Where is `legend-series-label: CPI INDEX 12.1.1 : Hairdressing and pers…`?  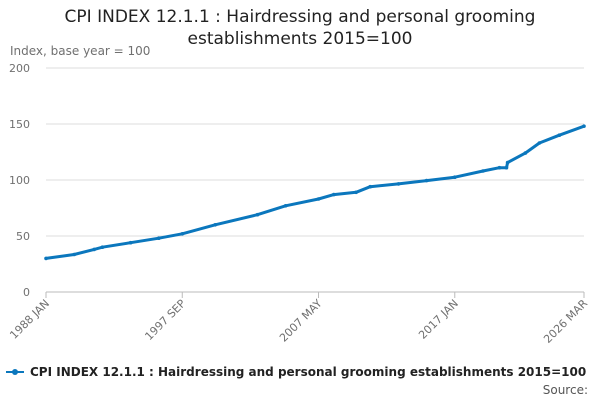 legend-series-label: CPI INDEX 12.1.1 : Hairdressing and pers… is located at coordinates (308, 372).